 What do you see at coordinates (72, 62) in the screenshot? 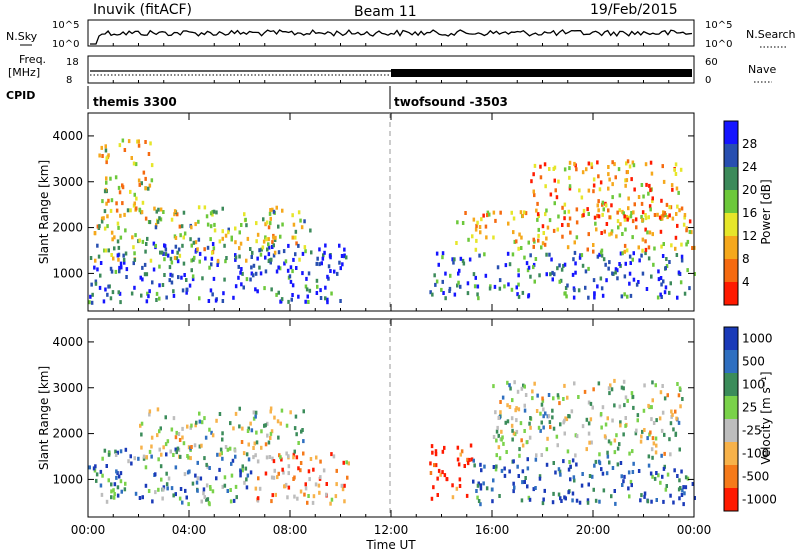
I see `freq-tick-high: 18` at bounding box center [72, 62].